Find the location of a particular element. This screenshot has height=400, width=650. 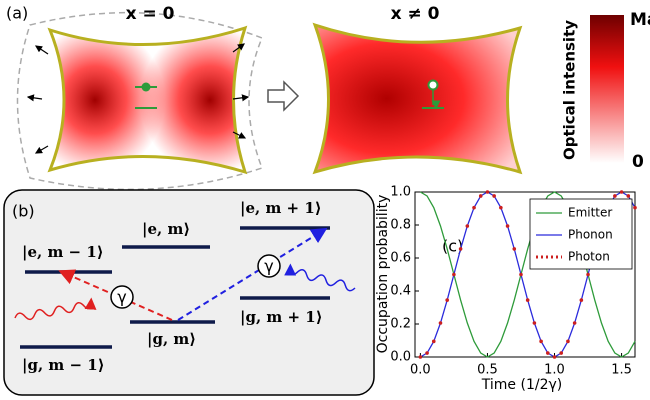

colorbar-min: 0 is located at coordinates (638, 162).